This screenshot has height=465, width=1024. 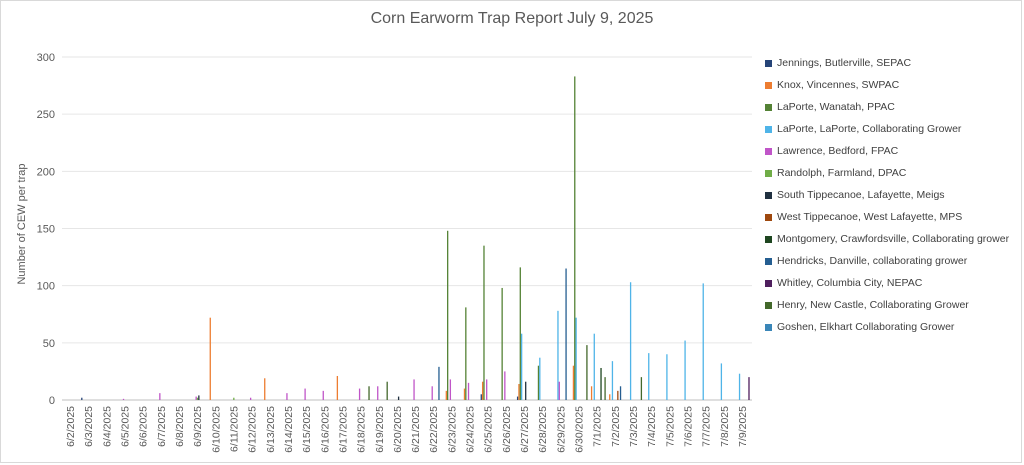 I want to click on legend-item: Lawrence, Bedford, FPAC, so click(x=892, y=151).